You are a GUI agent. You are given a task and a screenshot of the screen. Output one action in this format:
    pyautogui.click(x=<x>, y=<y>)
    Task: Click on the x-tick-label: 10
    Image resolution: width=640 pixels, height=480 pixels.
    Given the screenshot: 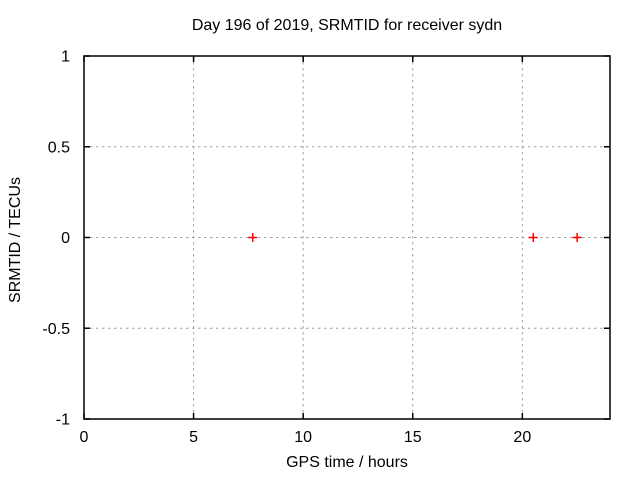 What is the action you would take?
    pyautogui.click(x=303, y=437)
    